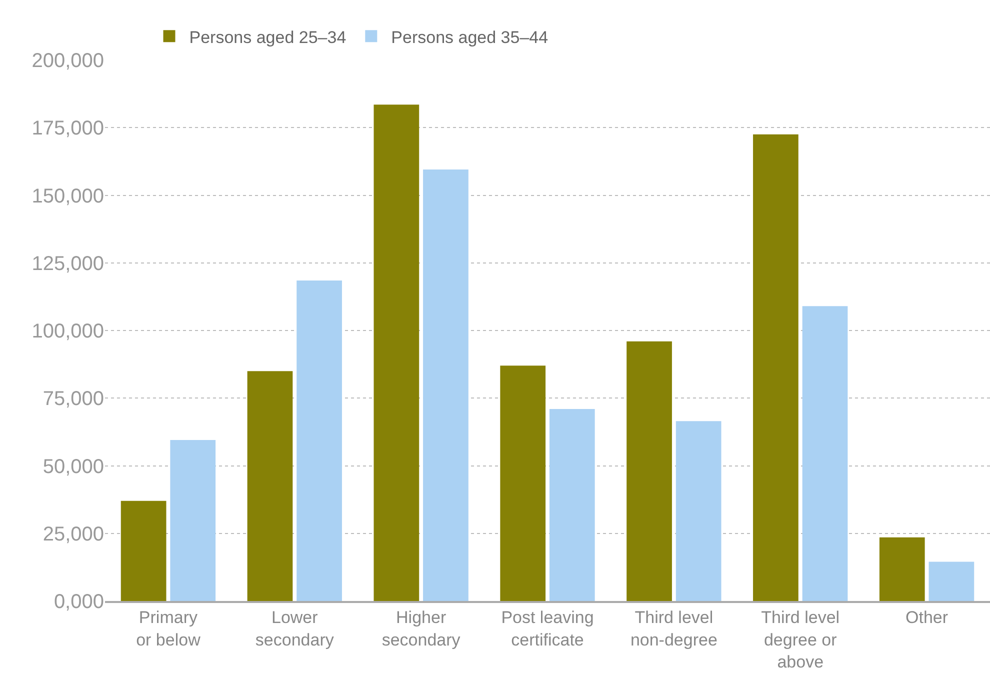 The height and width of the screenshot is (683, 990). I want to click on y-tick-label: 125,000, so click(68, 263).